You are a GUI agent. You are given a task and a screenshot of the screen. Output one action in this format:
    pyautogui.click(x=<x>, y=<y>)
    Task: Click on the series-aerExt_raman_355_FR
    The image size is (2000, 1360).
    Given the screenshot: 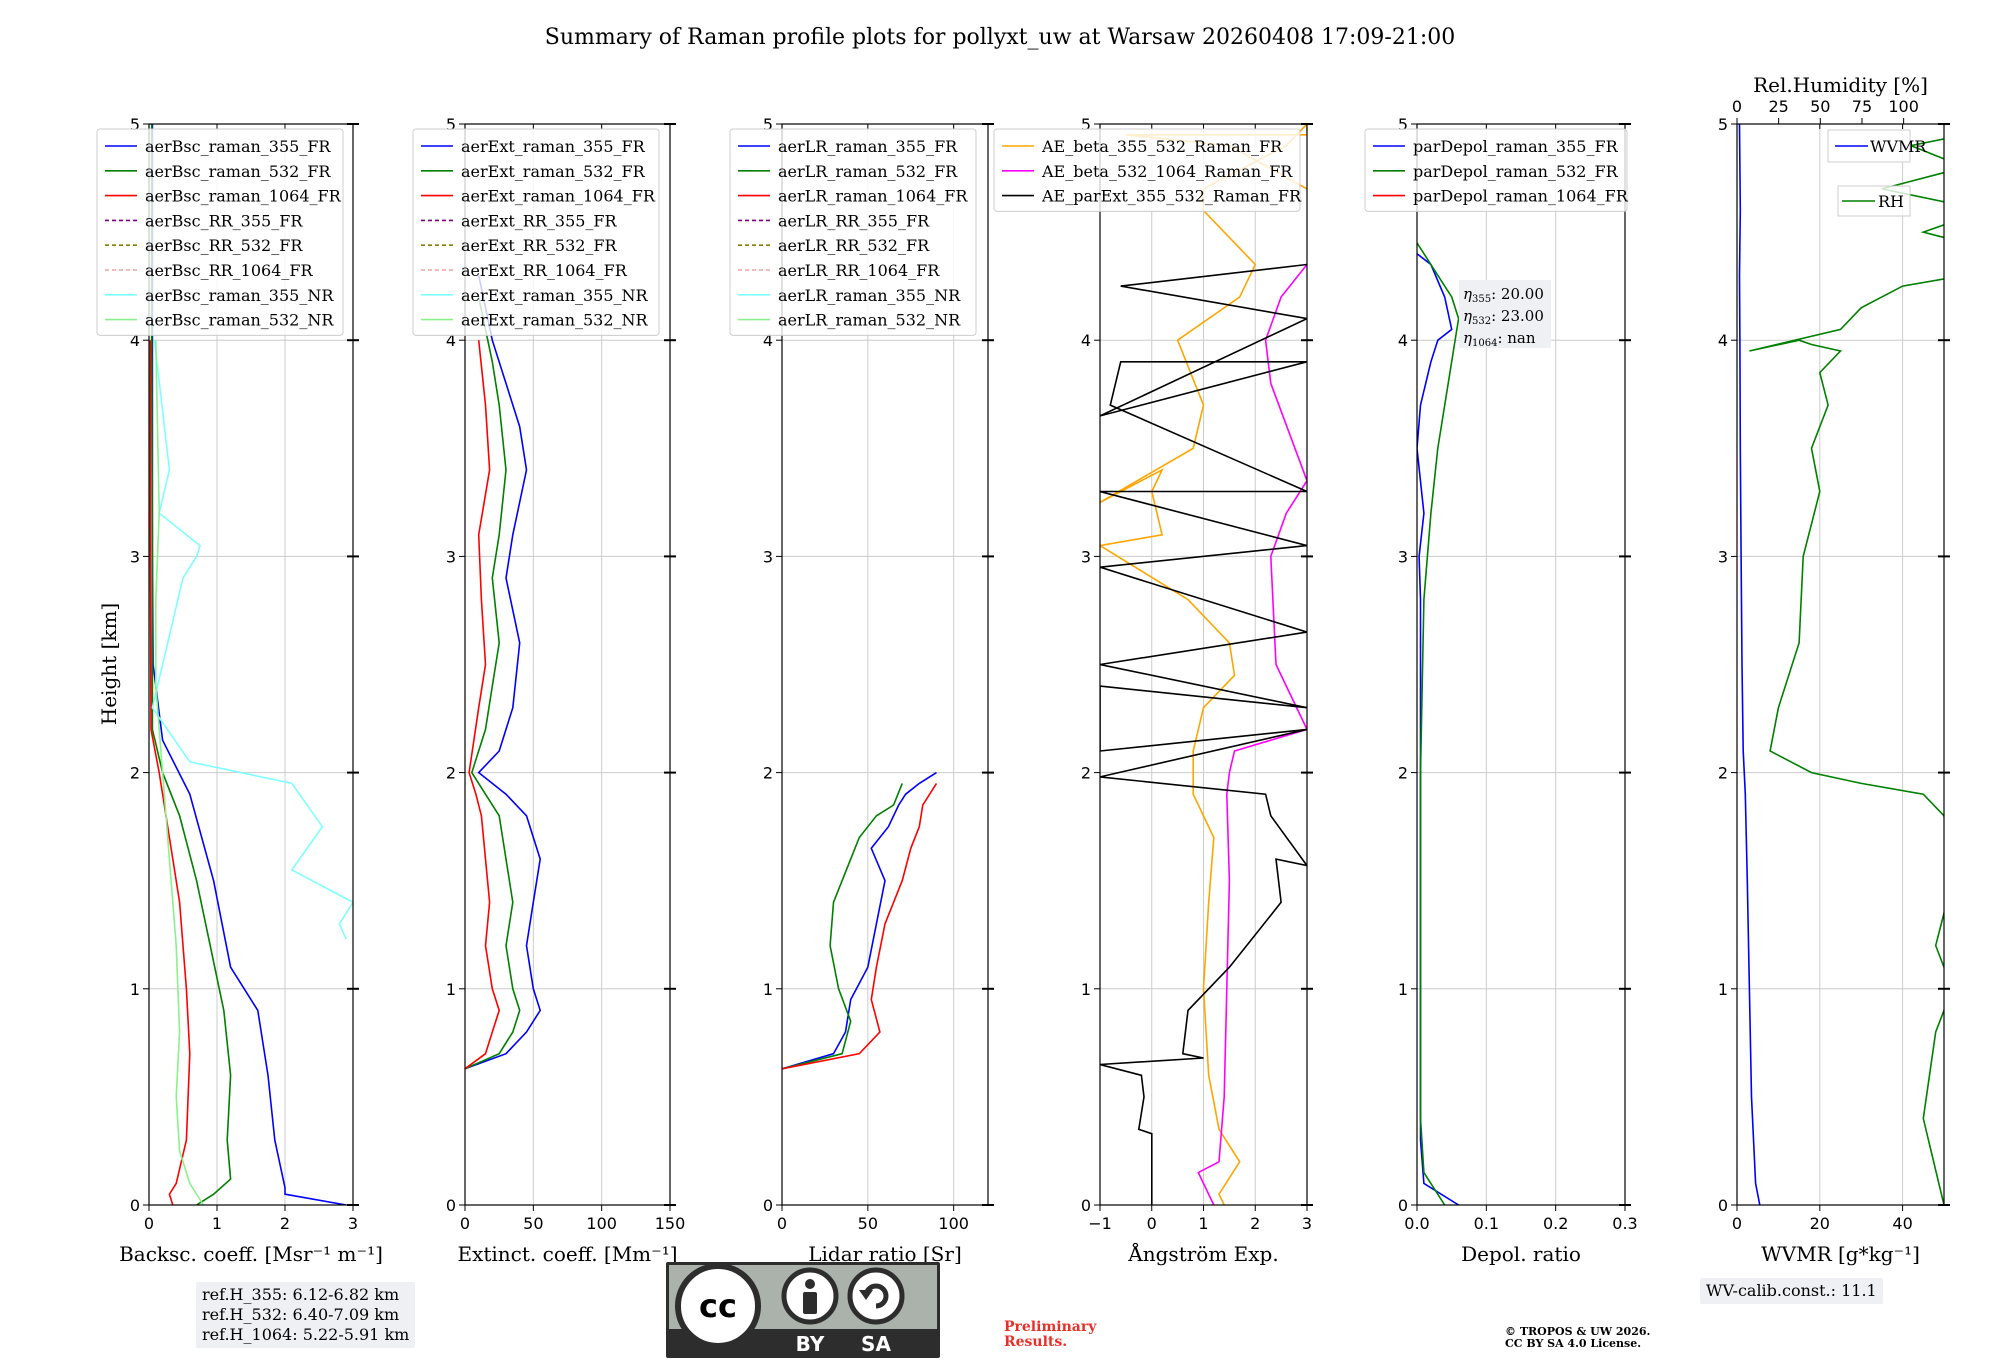 What is the action you would take?
    pyautogui.click(x=503, y=672)
    